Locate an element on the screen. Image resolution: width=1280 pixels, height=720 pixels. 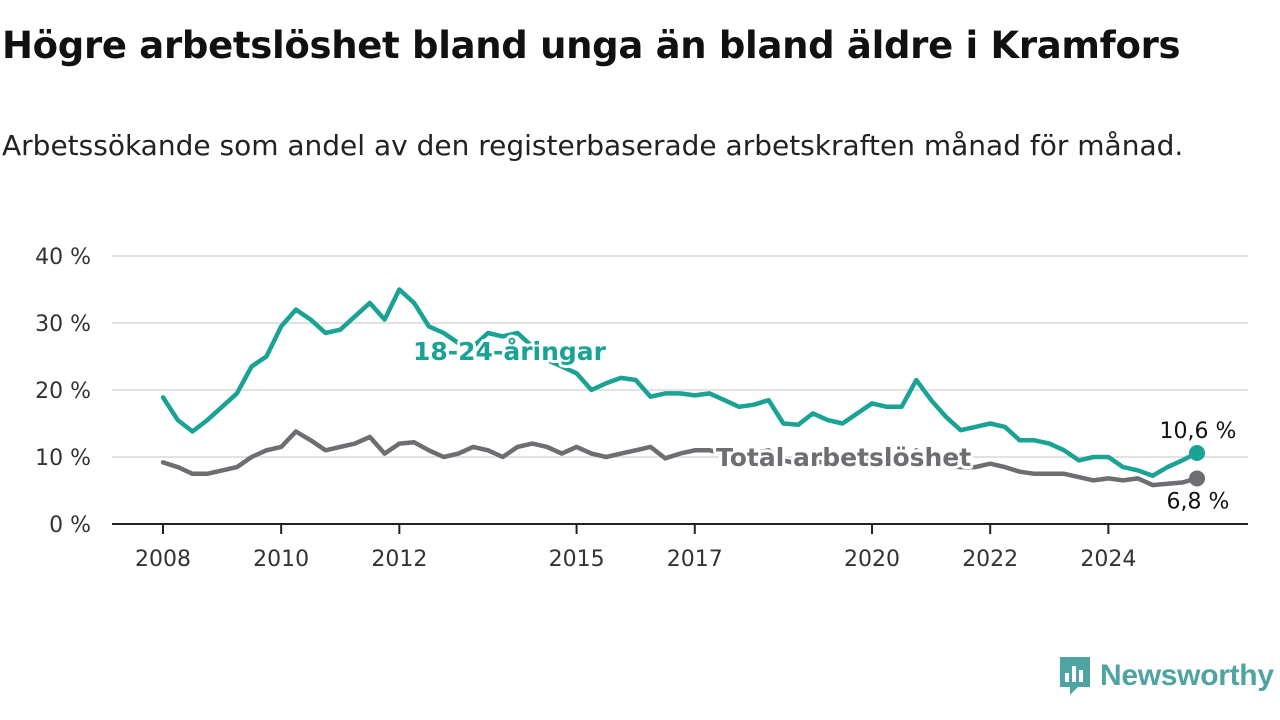
series-label-youth: 18-24-åringar is located at coordinates (510, 351).